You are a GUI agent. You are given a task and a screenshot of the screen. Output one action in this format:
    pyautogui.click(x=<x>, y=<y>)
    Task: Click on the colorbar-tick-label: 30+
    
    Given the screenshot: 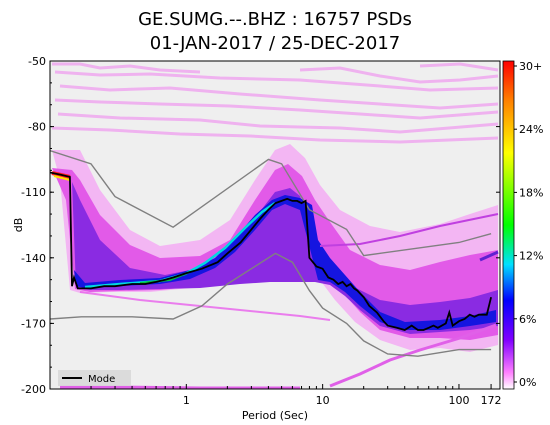 What is the action you would take?
    pyautogui.click(x=530, y=66)
    